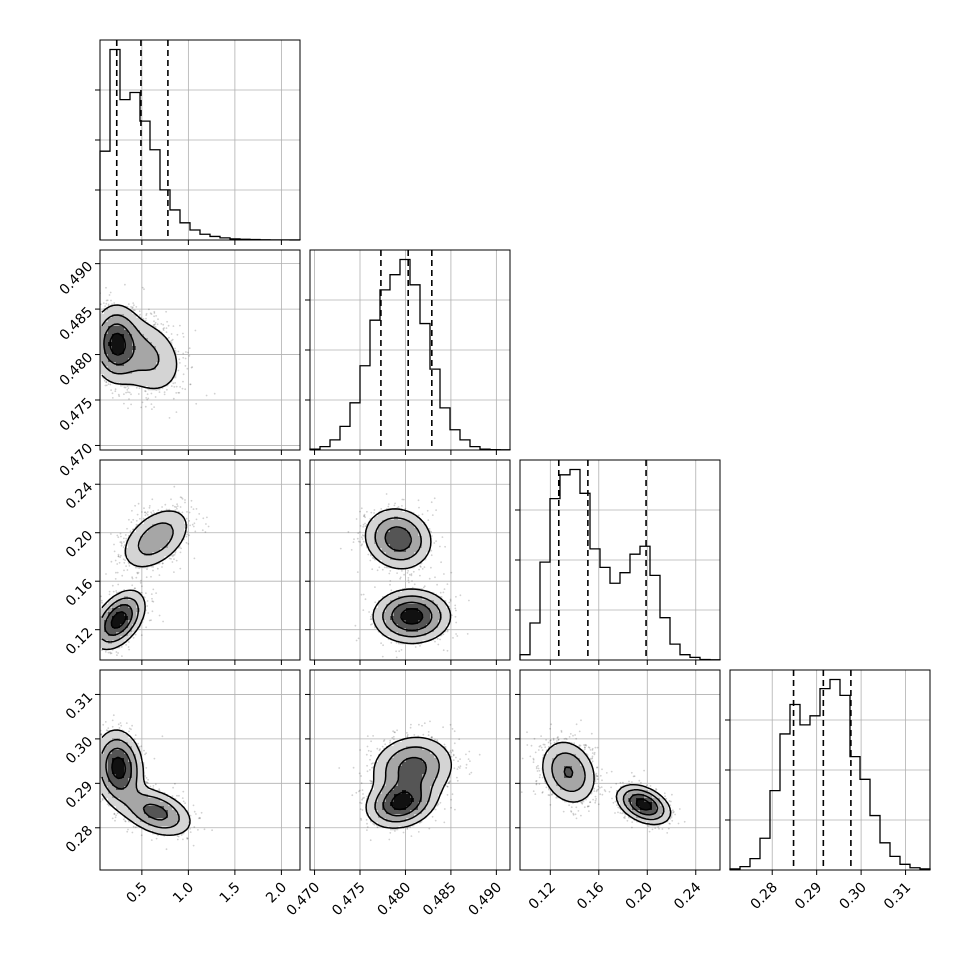 The width and height of the screenshot is (970, 970). I want to click on x-tick-label: 0.28, so click(764, 895).